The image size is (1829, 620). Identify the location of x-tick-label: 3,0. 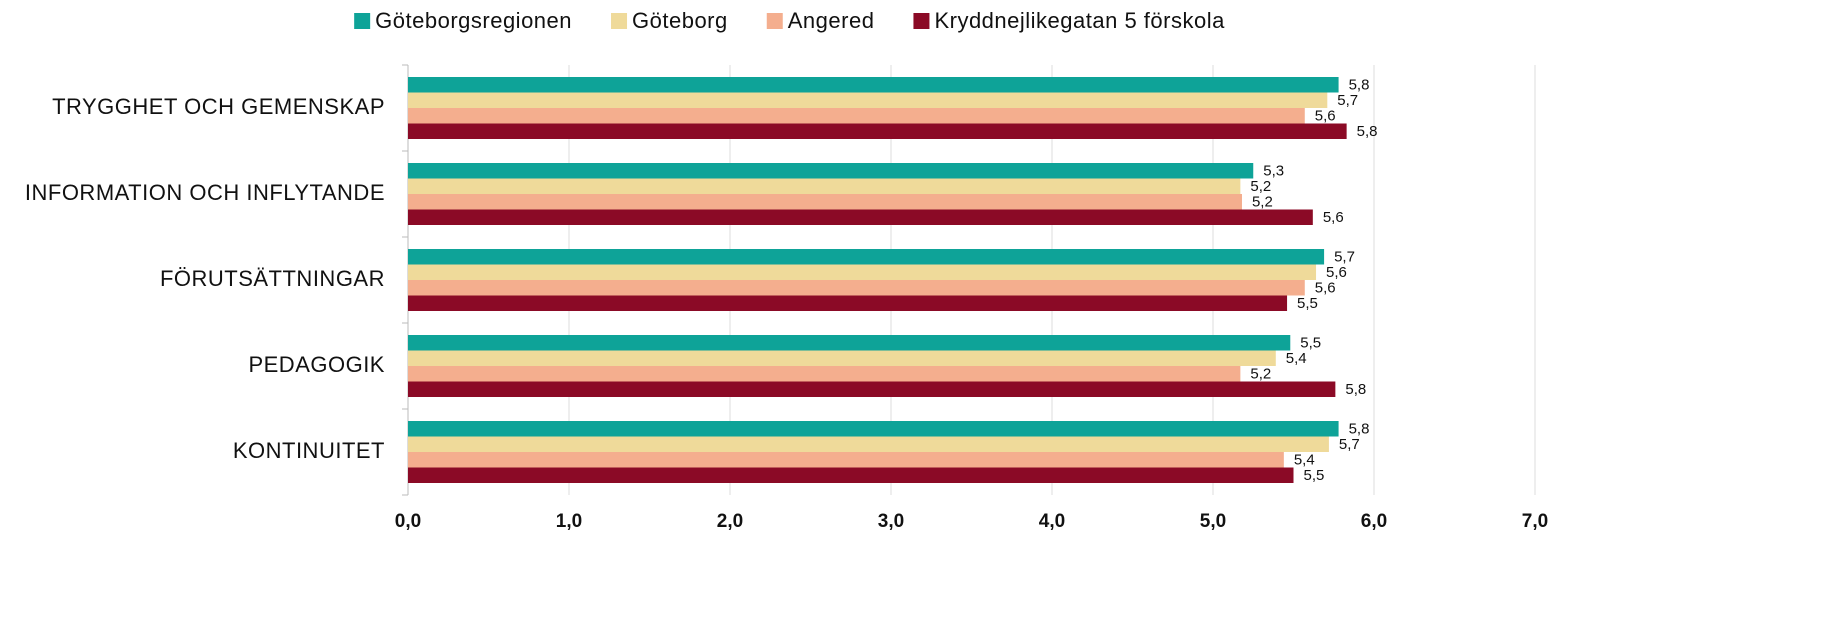
(891, 521).